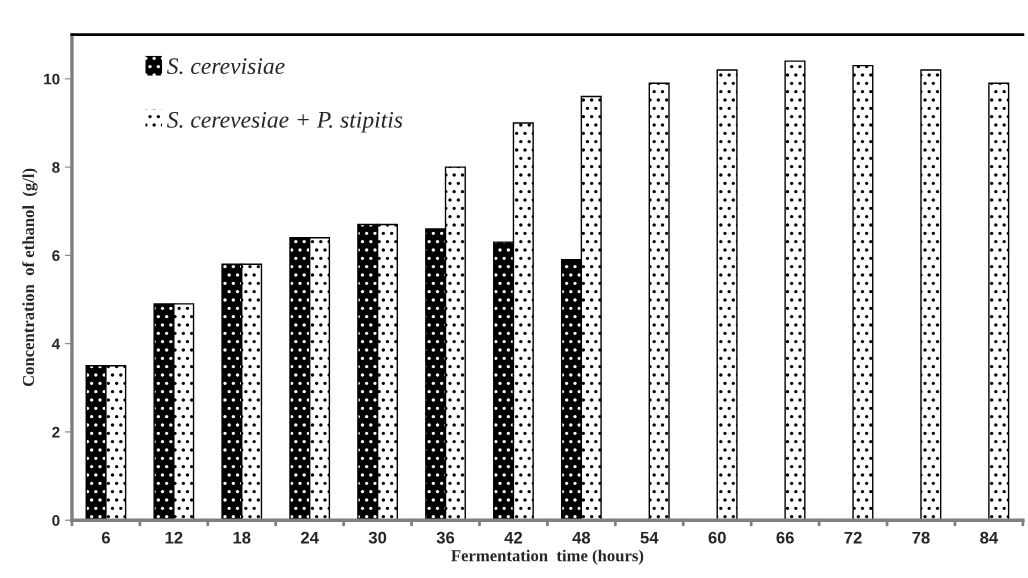  Describe the element at coordinates (853, 537) in the screenshot. I see `x-tick-label: 72` at that location.